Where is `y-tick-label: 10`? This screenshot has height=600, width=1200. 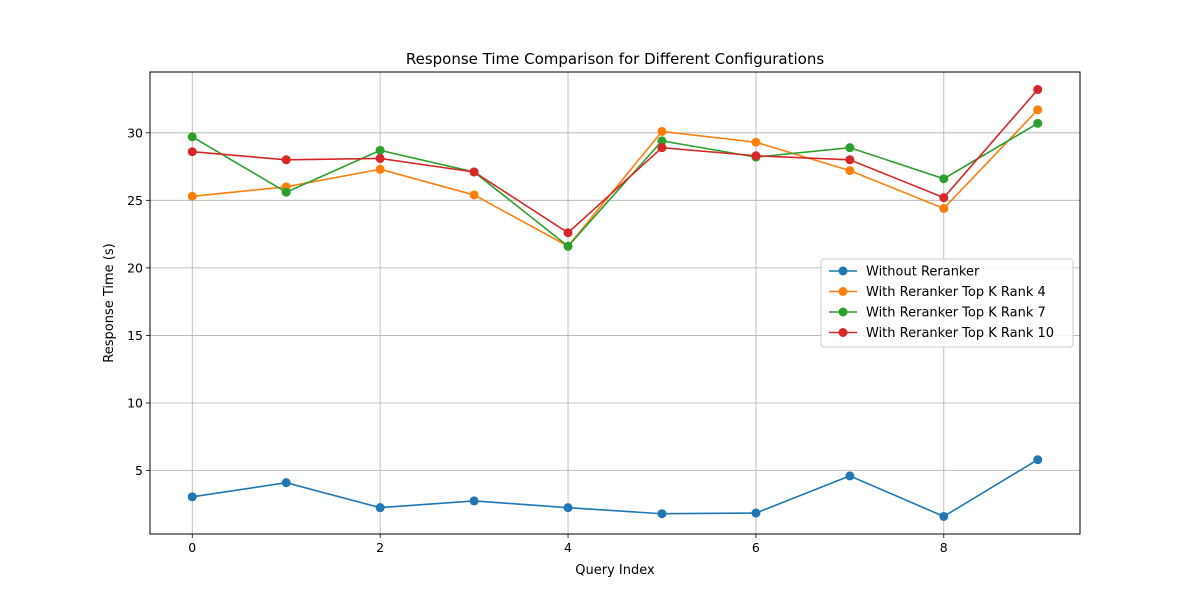 y-tick-label: 10 is located at coordinates (135, 402).